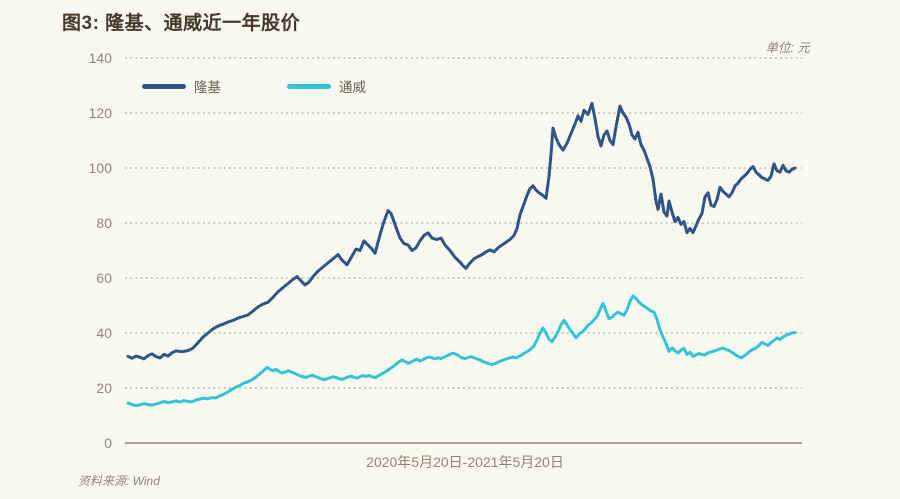 Image resolution: width=900 pixels, height=499 pixels. What do you see at coordinates (164, 86) in the screenshot?
I see `legend-swatch-longi` at bounding box center [164, 86].